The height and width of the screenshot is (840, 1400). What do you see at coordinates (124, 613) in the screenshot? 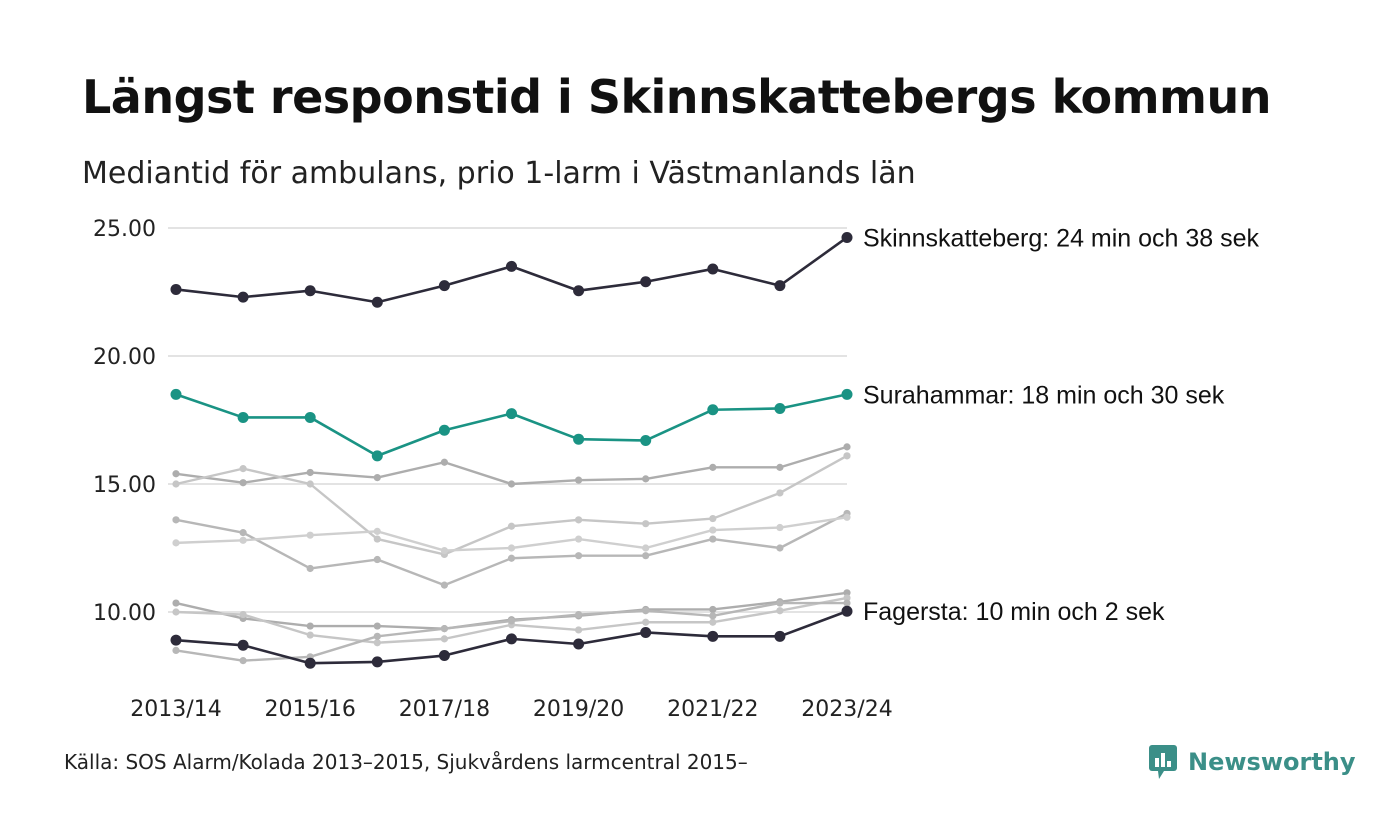
I see `y-tick-label: 10.00` at bounding box center [124, 613].